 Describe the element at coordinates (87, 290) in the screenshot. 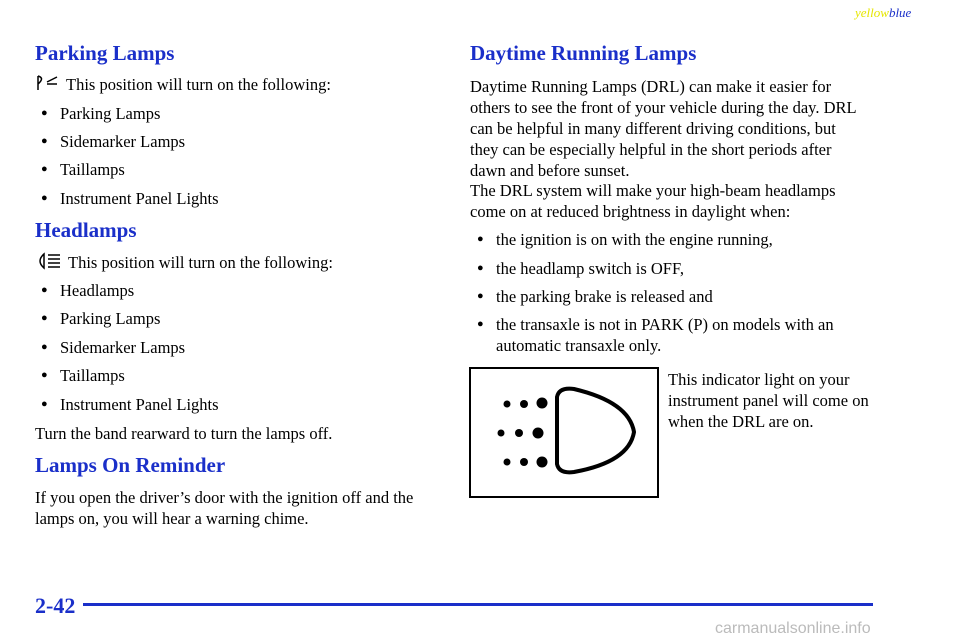

I see `list-item: Headlamps` at that location.